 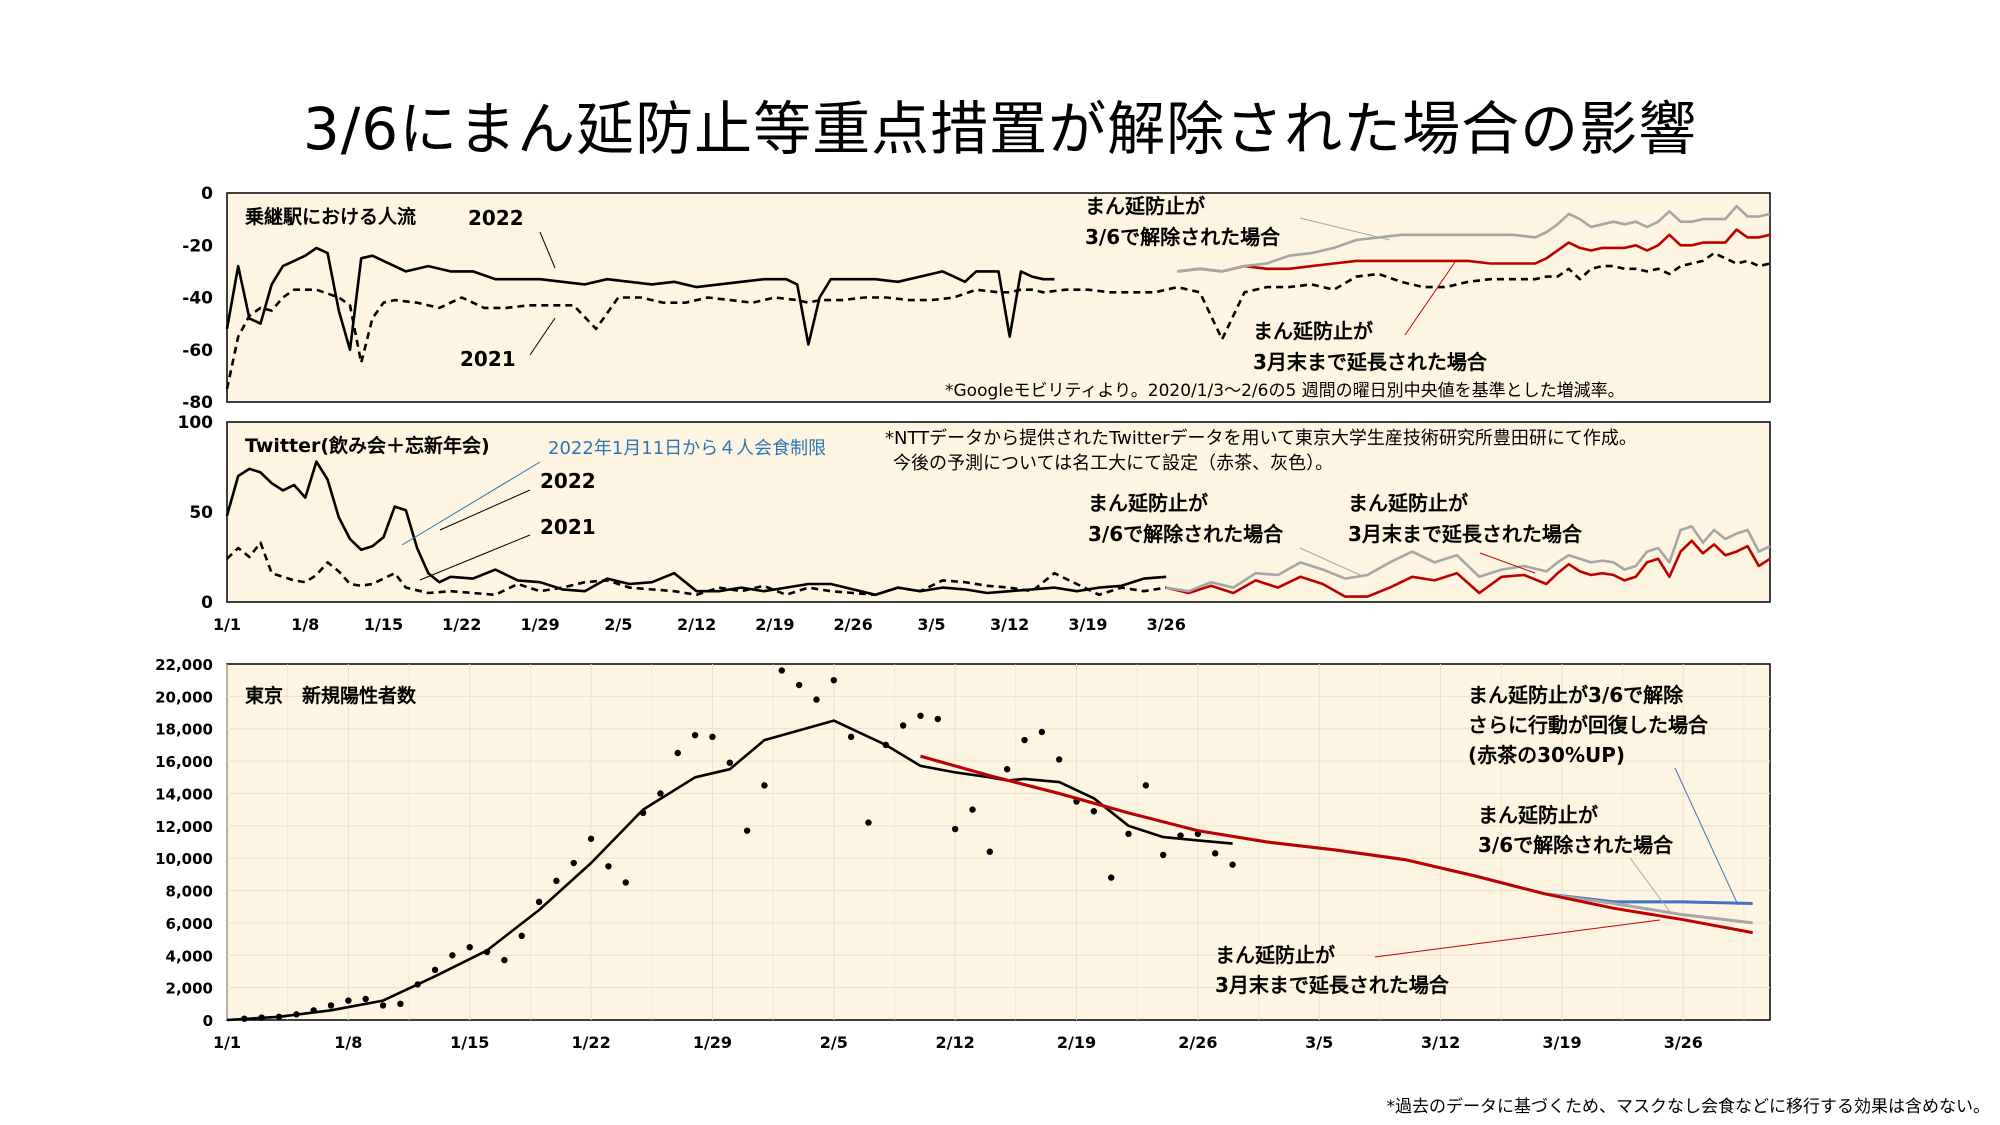 What do you see at coordinates (331, 695) in the screenshot?
I see `panel-3-title: 東京 新規陽性者数` at bounding box center [331, 695].